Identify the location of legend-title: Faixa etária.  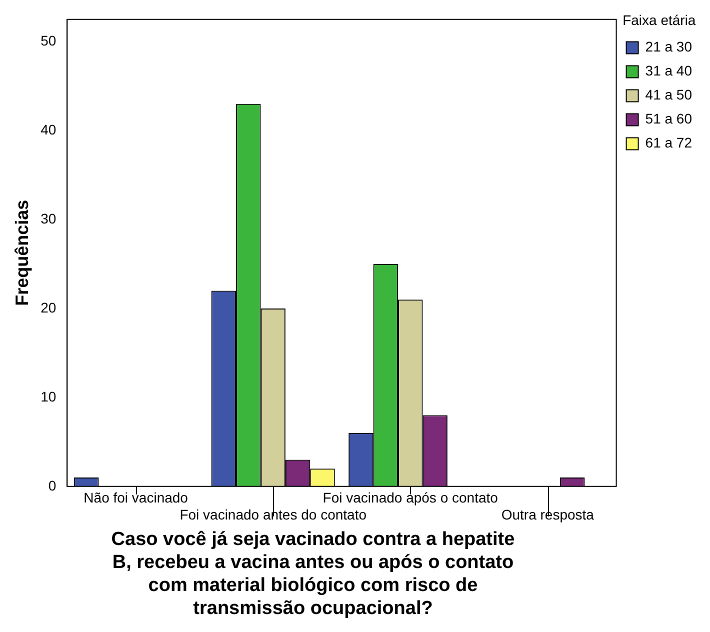
(659, 20).